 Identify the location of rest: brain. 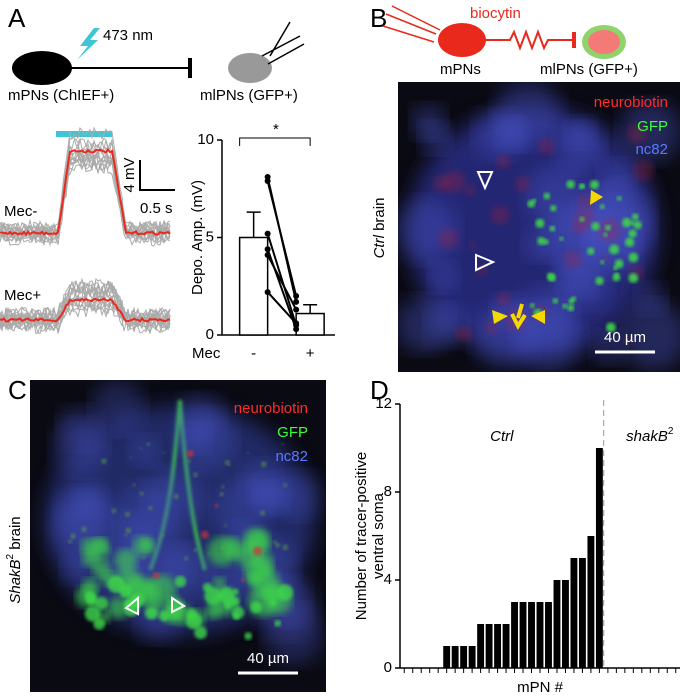
(379, 214).